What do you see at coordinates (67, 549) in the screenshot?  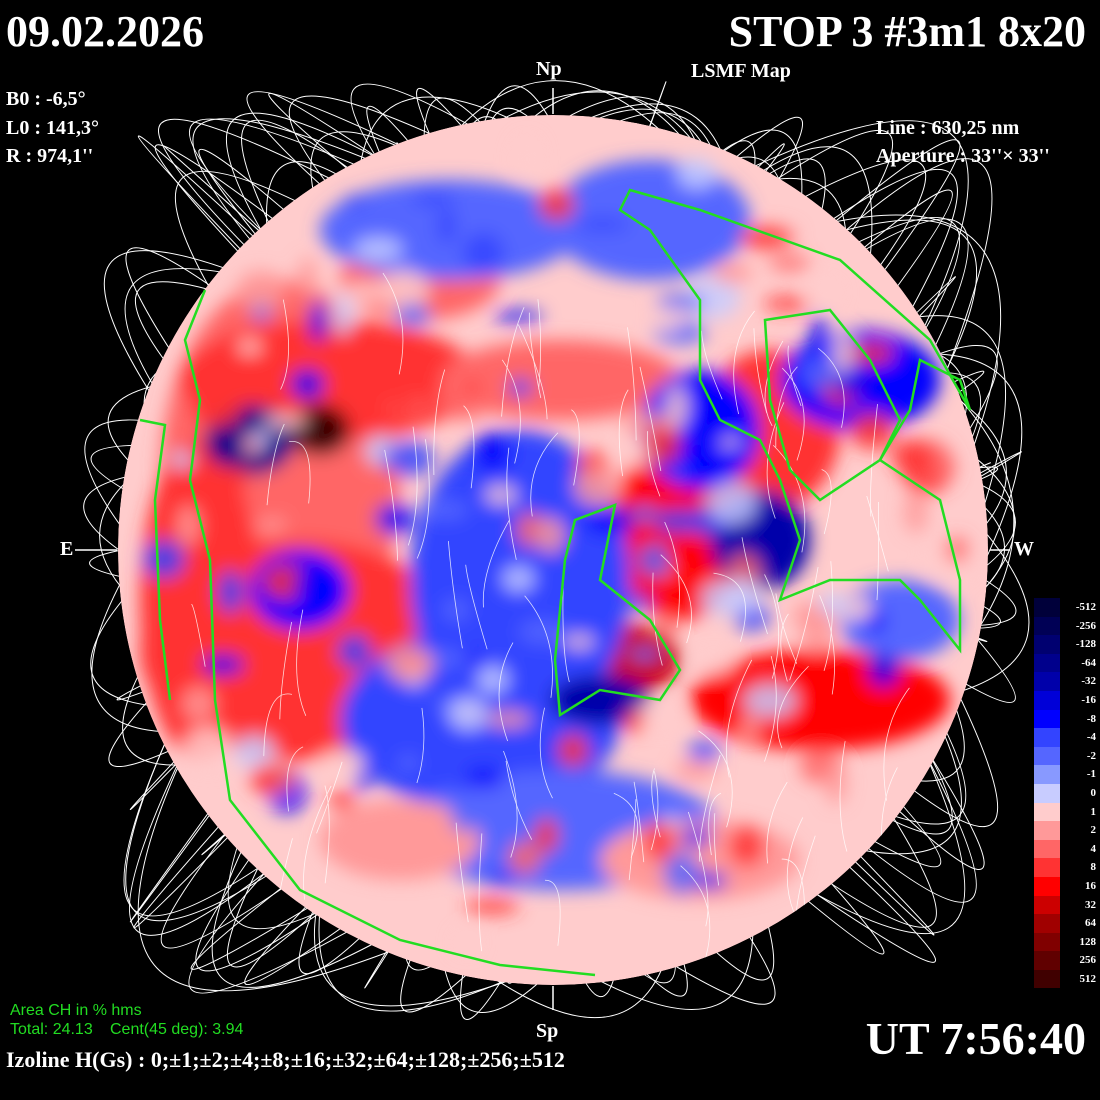 I see `east-label: E` at bounding box center [67, 549].